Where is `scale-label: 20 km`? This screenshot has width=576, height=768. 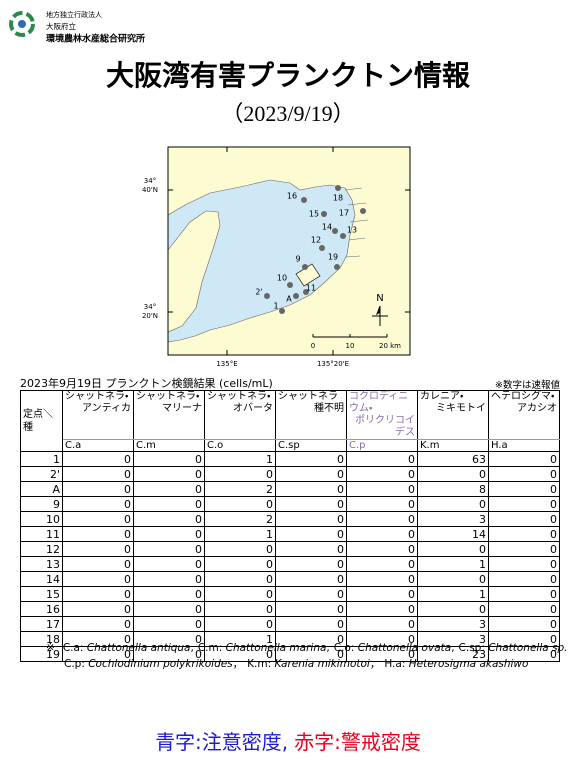
scale-label: 20 km is located at coordinates (390, 346).